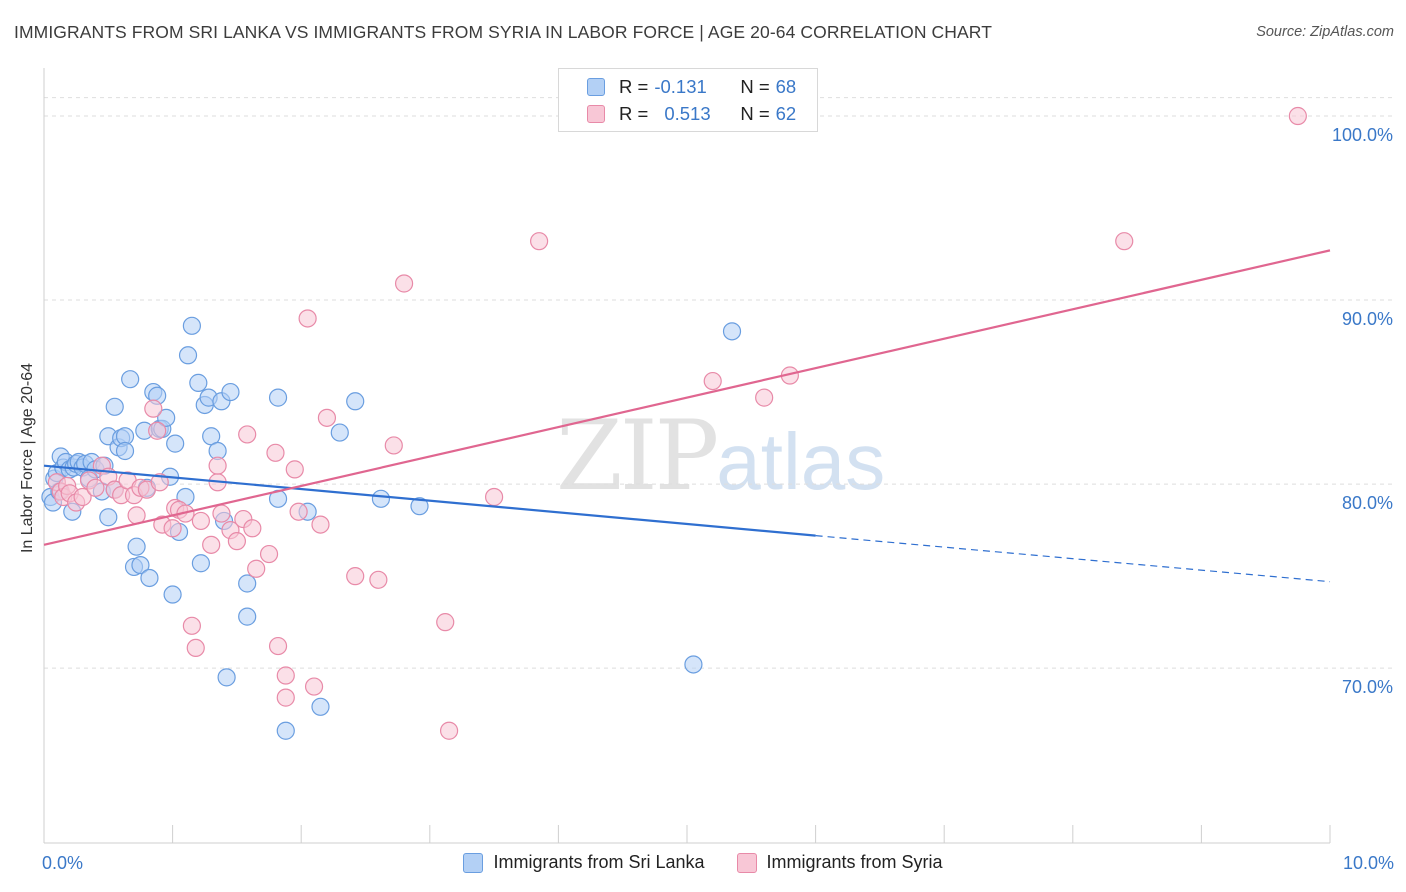  I want to click on legend-swatch-sri-lanka, so click(596, 87).